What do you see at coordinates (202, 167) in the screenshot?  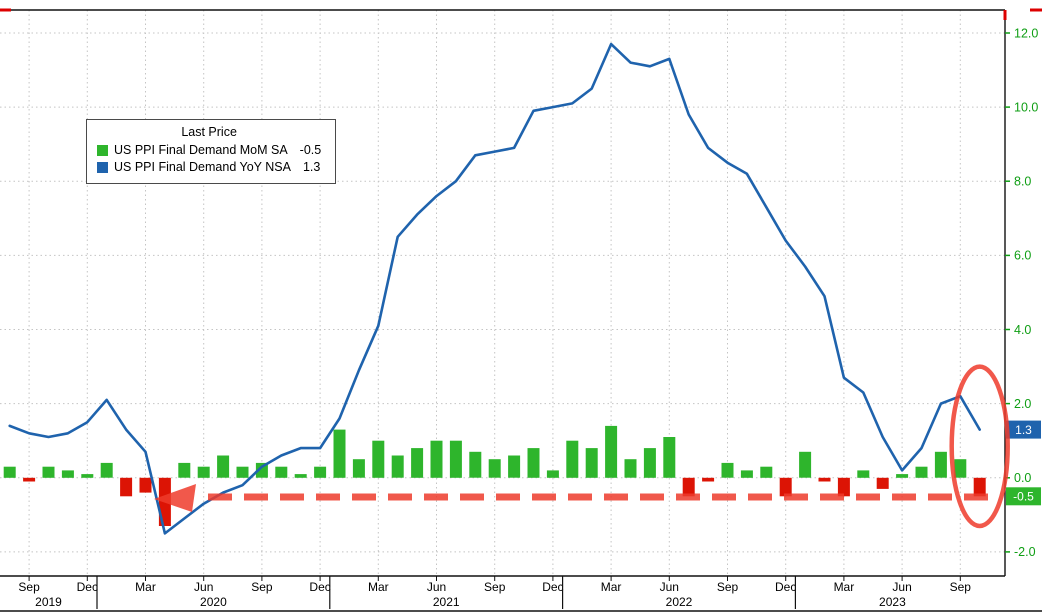 I see `legend-label-yoy: US PPI Final Demand YoY NSA` at bounding box center [202, 167].